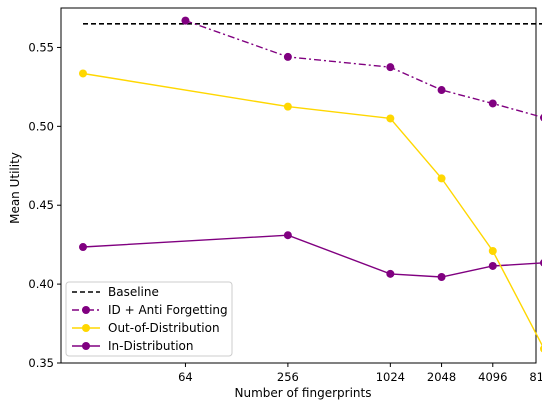 This screenshot has width=542, height=400. Describe the element at coordinates (185, 377) in the screenshot. I see `x-tick-label: 64` at that location.